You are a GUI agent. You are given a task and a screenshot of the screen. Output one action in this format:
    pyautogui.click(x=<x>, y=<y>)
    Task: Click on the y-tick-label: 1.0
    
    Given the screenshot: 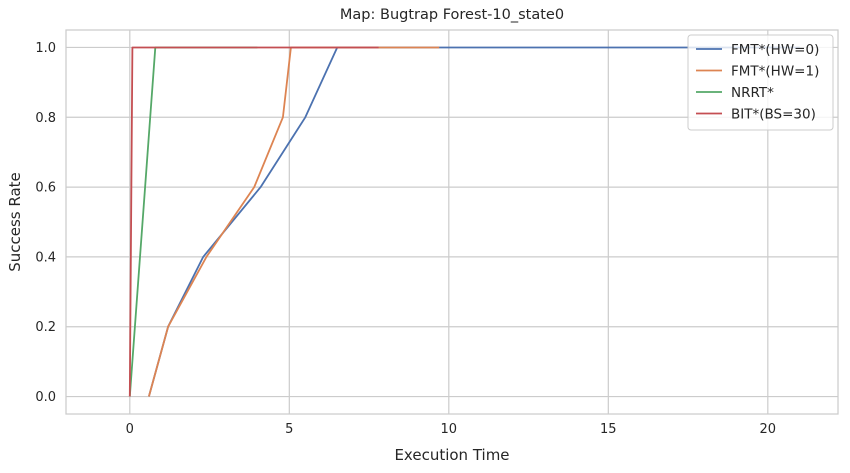 What is the action you would take?
    pyautogui.click(x=45, y=48)
    